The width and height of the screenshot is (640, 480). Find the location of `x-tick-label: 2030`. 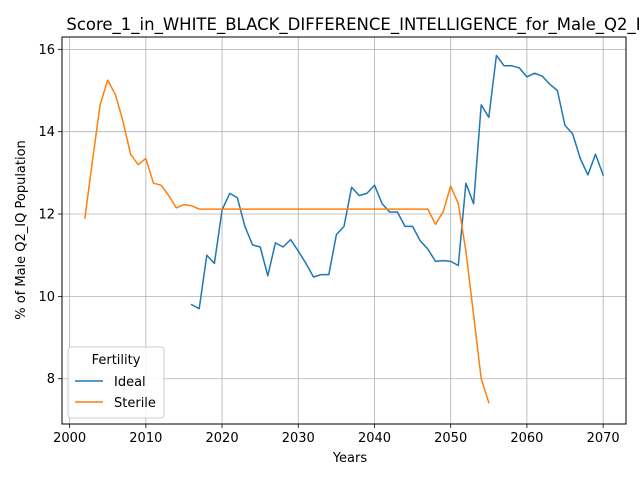

x-tick-label: 2030 is located at coordinates (298, 438).